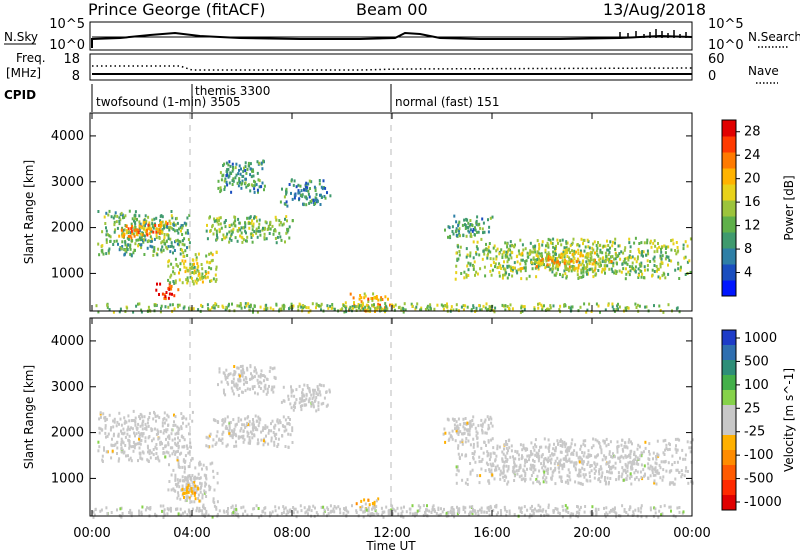  Describe the element at coordinates (392, 68) in the screenshot. I see `nave-line` at that location.